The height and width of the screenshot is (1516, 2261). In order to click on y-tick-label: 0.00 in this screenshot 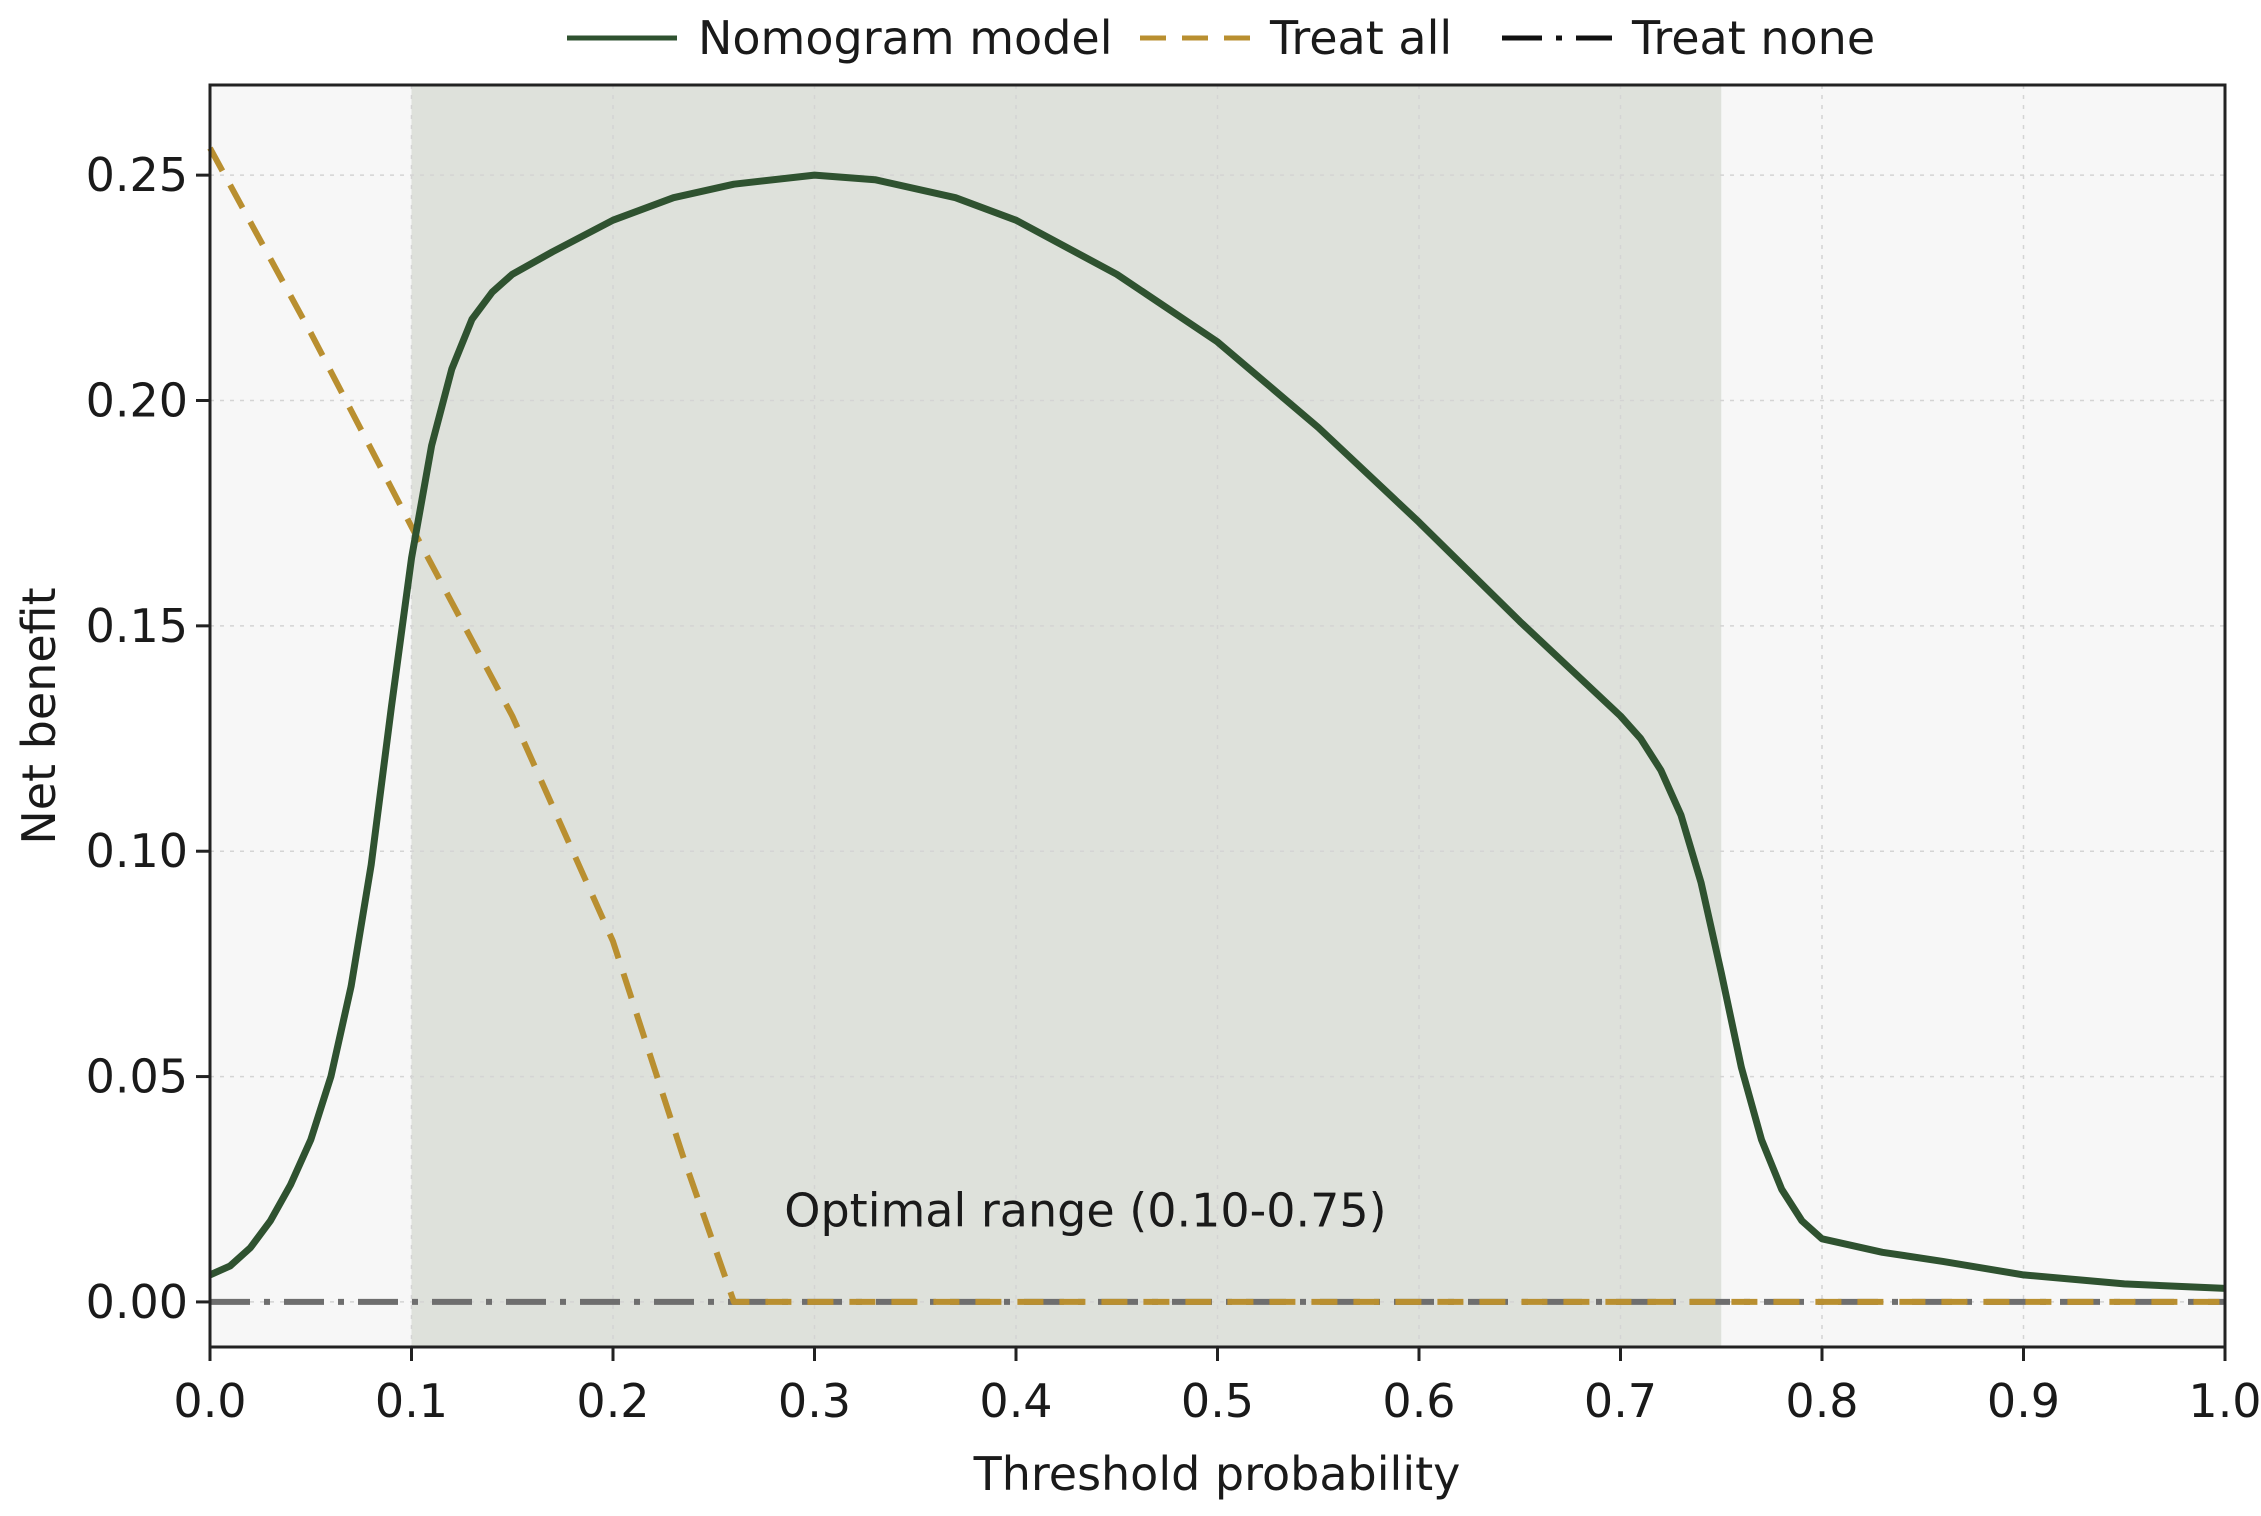, I will do `click(137, 1302)`.